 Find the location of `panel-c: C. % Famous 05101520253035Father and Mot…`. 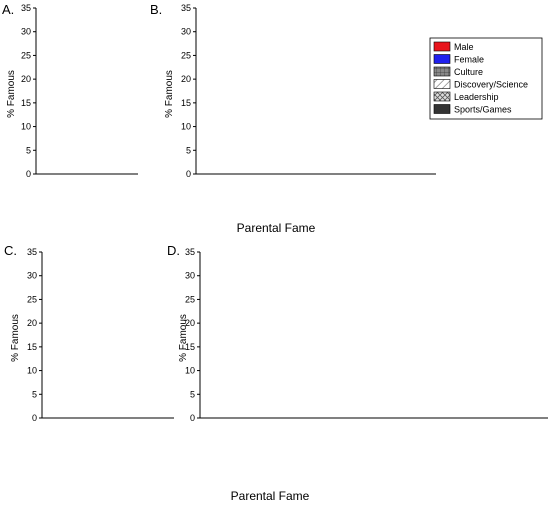

panel-c: C. % Famous 05101520253035Father and Mot… is located at coordinates (89, 333).